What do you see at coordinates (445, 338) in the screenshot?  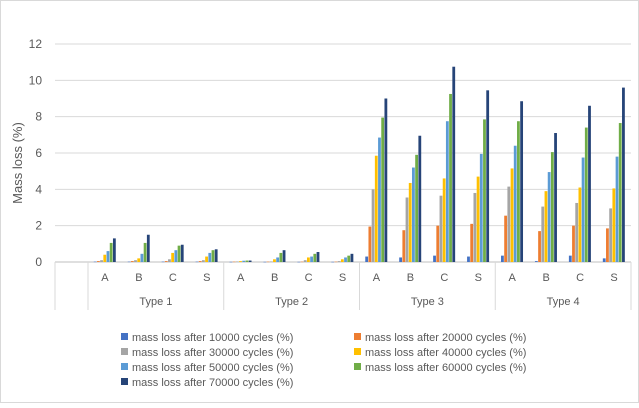 I see `legend-label: mass loss after 20000 cycles (%)` at bounding box center [445, 338].